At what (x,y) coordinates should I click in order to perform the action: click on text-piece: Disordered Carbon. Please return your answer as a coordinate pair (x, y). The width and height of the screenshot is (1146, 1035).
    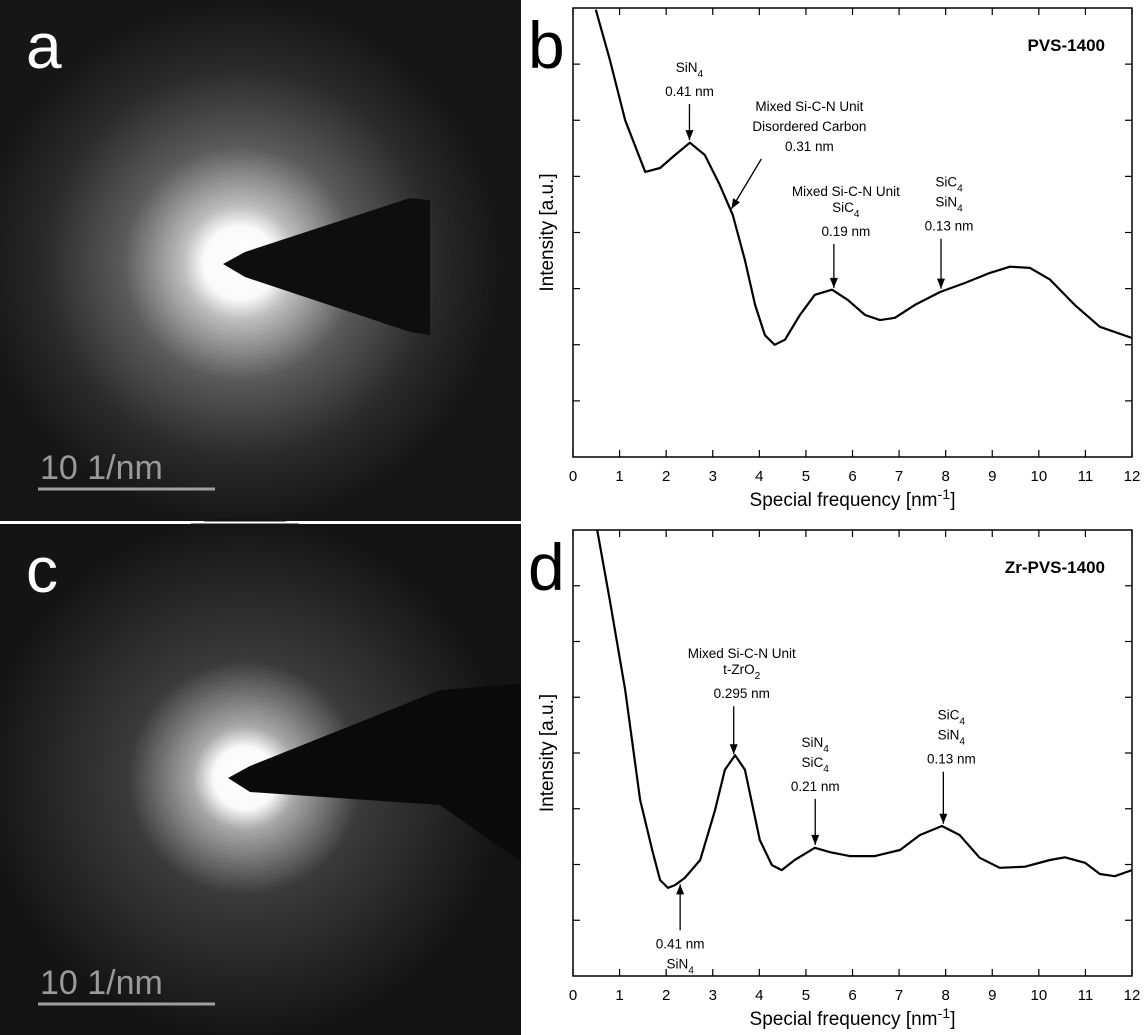
    Looking at the image, I should click on (809, 126).